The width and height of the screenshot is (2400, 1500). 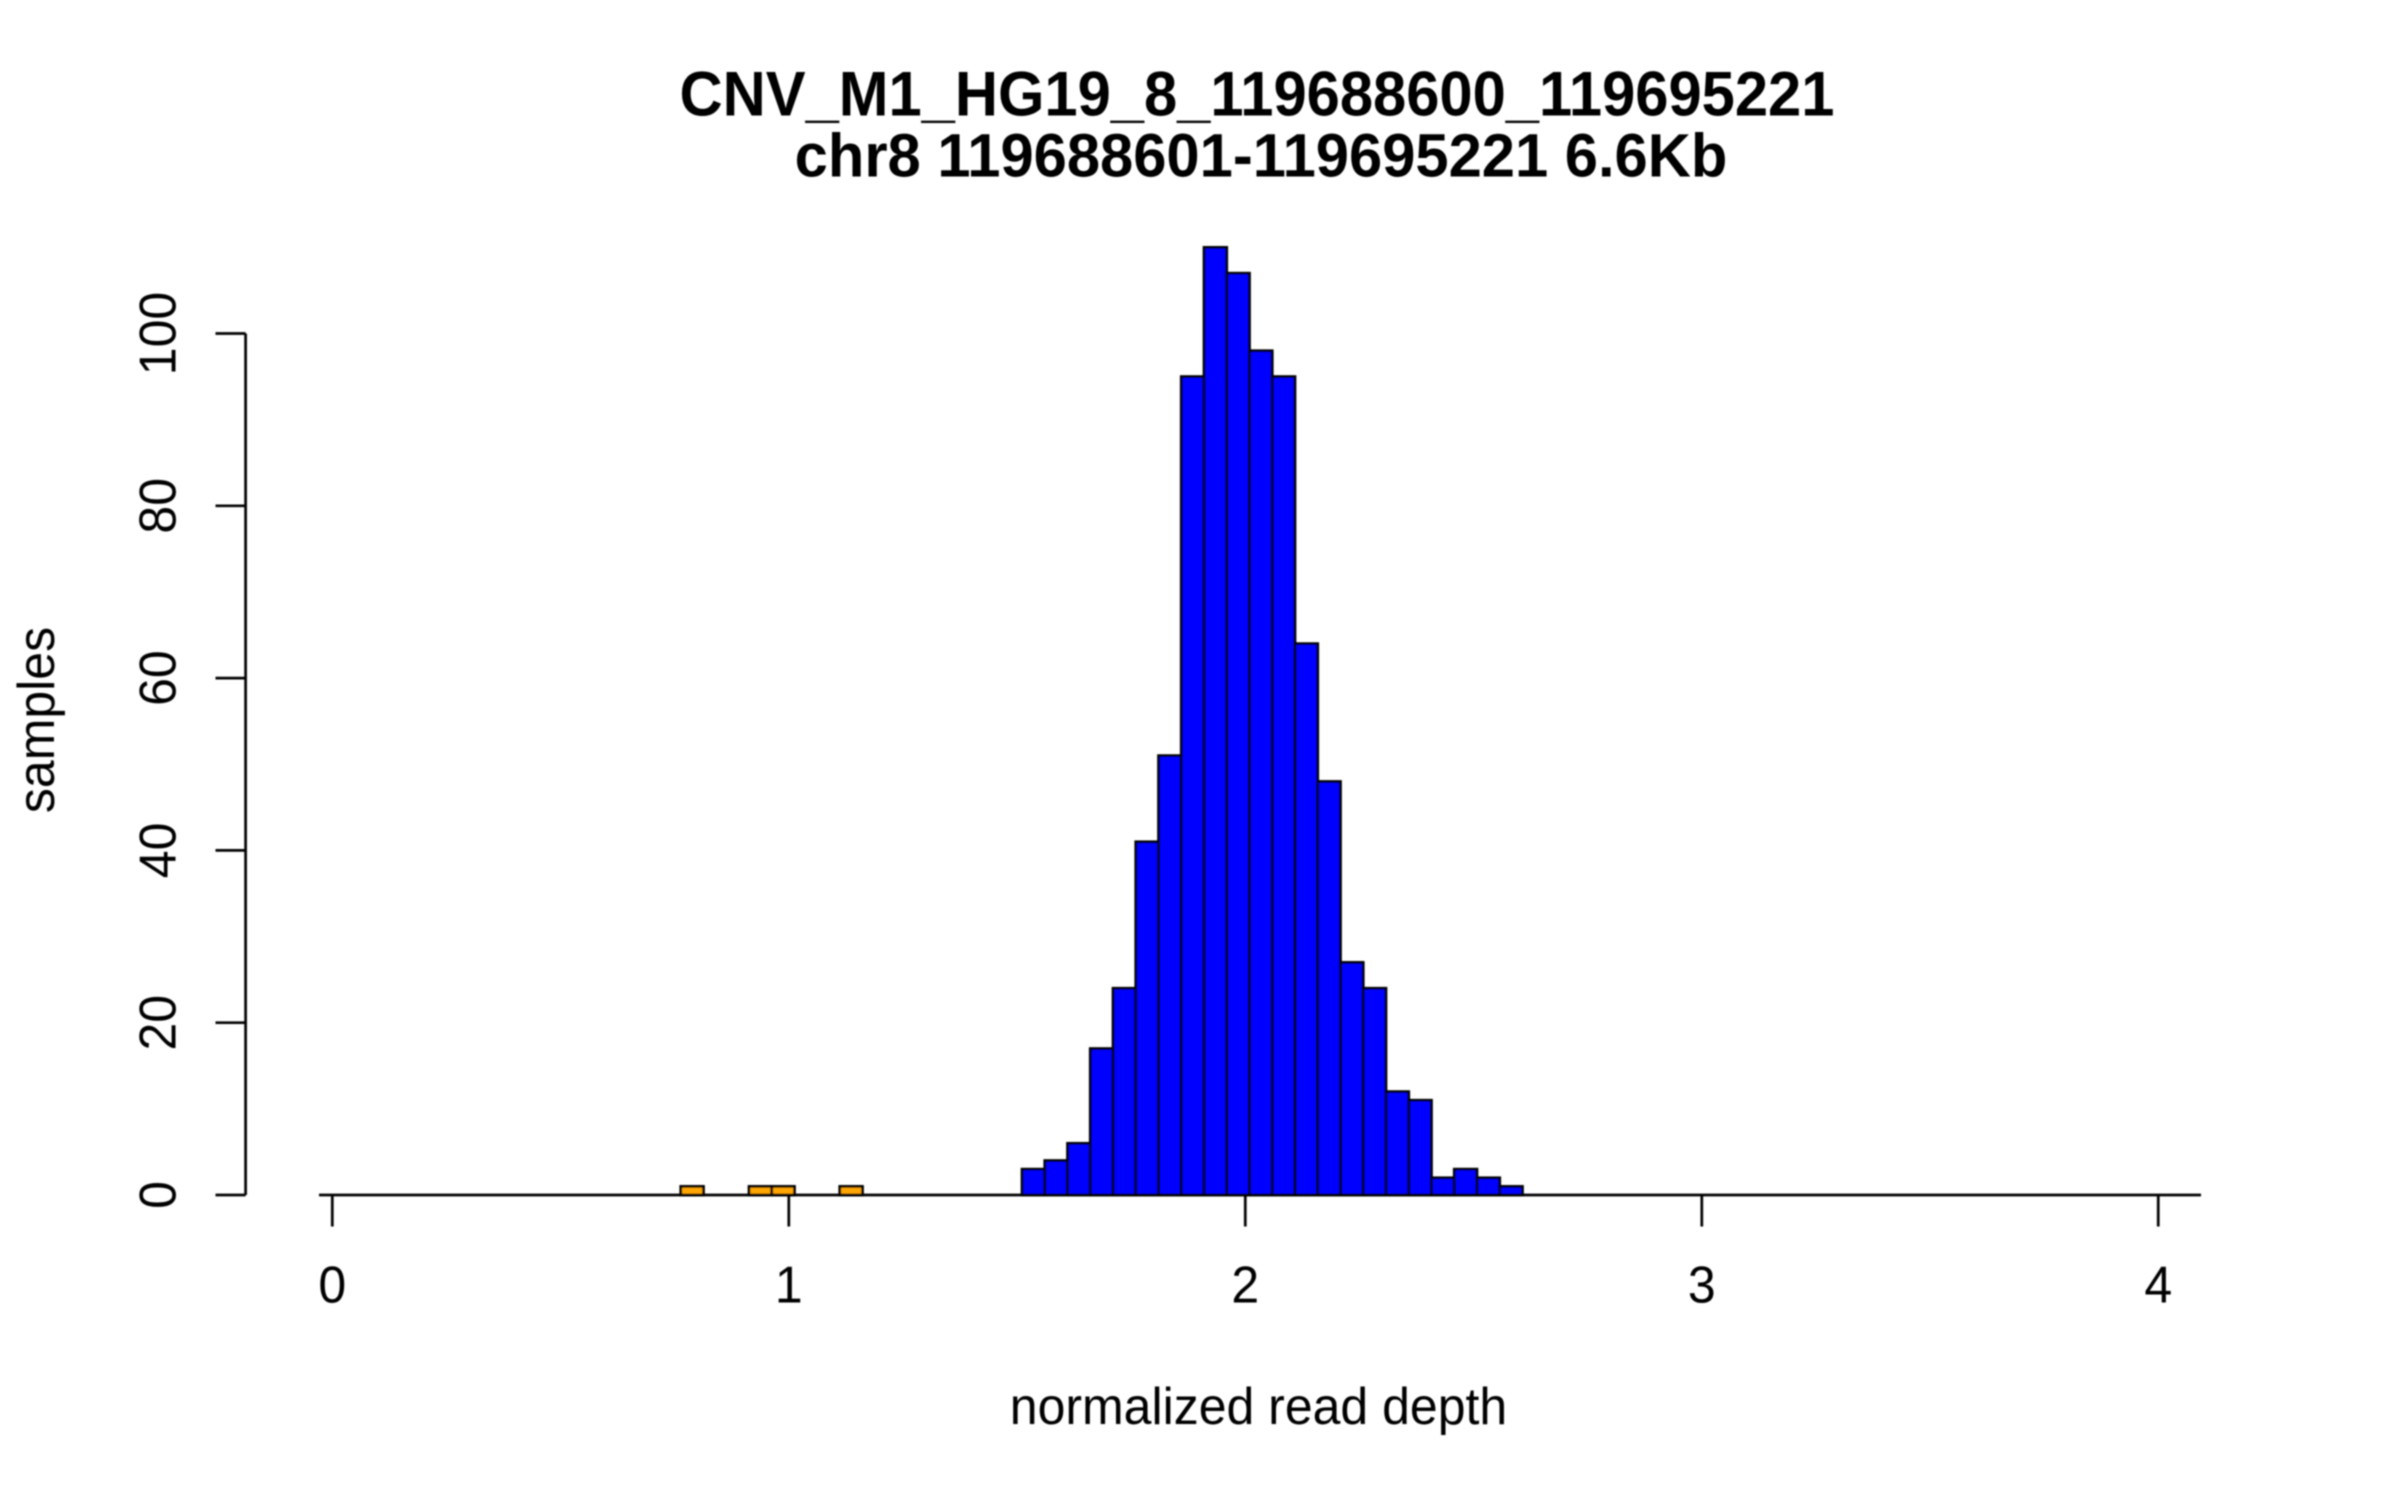 I want to click on svg-text: 20, so click(x=157, y=1023).